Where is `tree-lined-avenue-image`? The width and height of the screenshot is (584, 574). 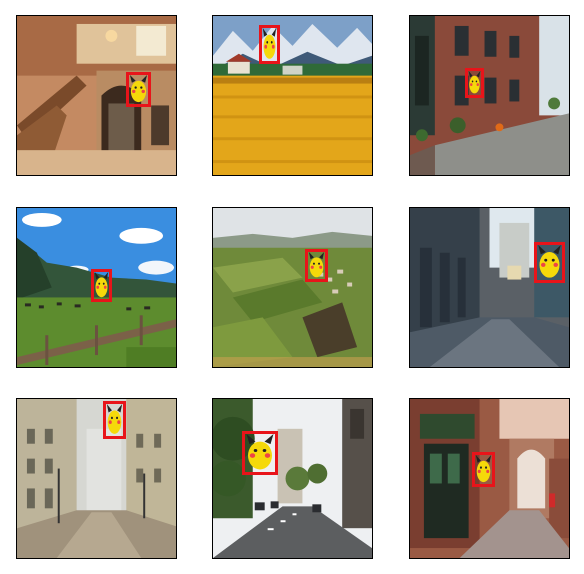
tree-lined-avenue-image is located at coordinates (292, 478).